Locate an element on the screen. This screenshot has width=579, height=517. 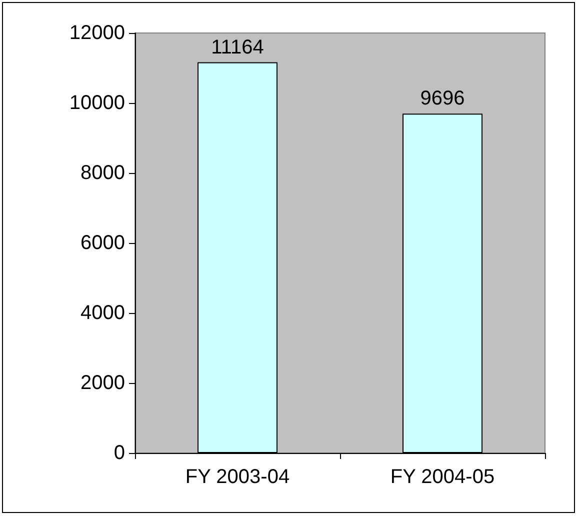
x-tick-label: FY 2003-04 is located at coordinates (237, 477).